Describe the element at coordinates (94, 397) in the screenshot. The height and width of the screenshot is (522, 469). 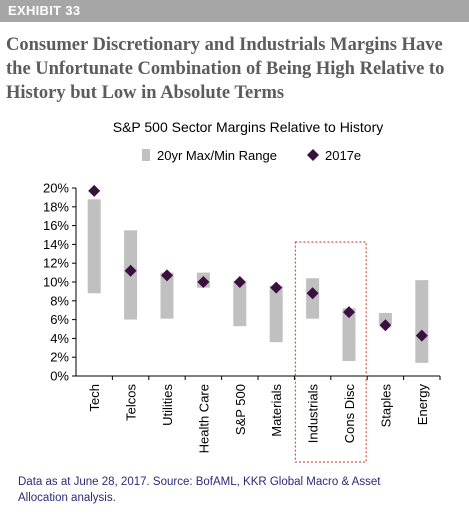
I see `x-tick-label: Tech` at that location.